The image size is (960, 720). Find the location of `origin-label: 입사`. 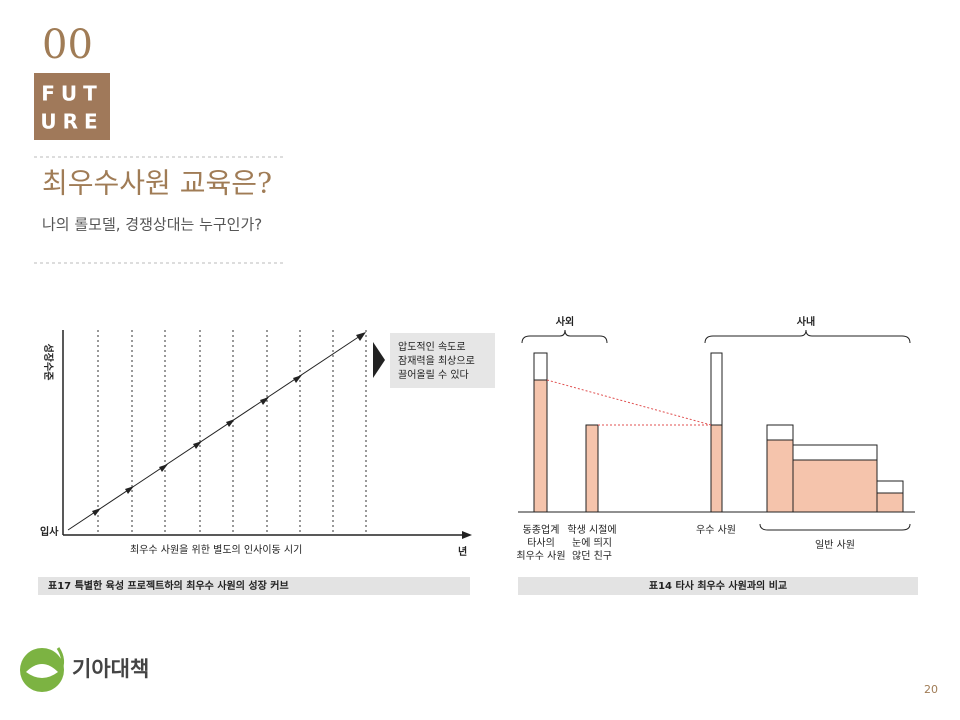

origin-label: 입사 is located at coordinates (49, 531).